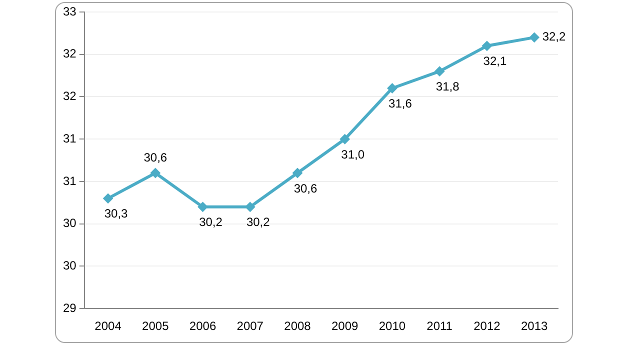  What do you see at coordinates (400, 103) in the screenshot?
I see `data-label: 31,6` at bounding box center [400, 103].